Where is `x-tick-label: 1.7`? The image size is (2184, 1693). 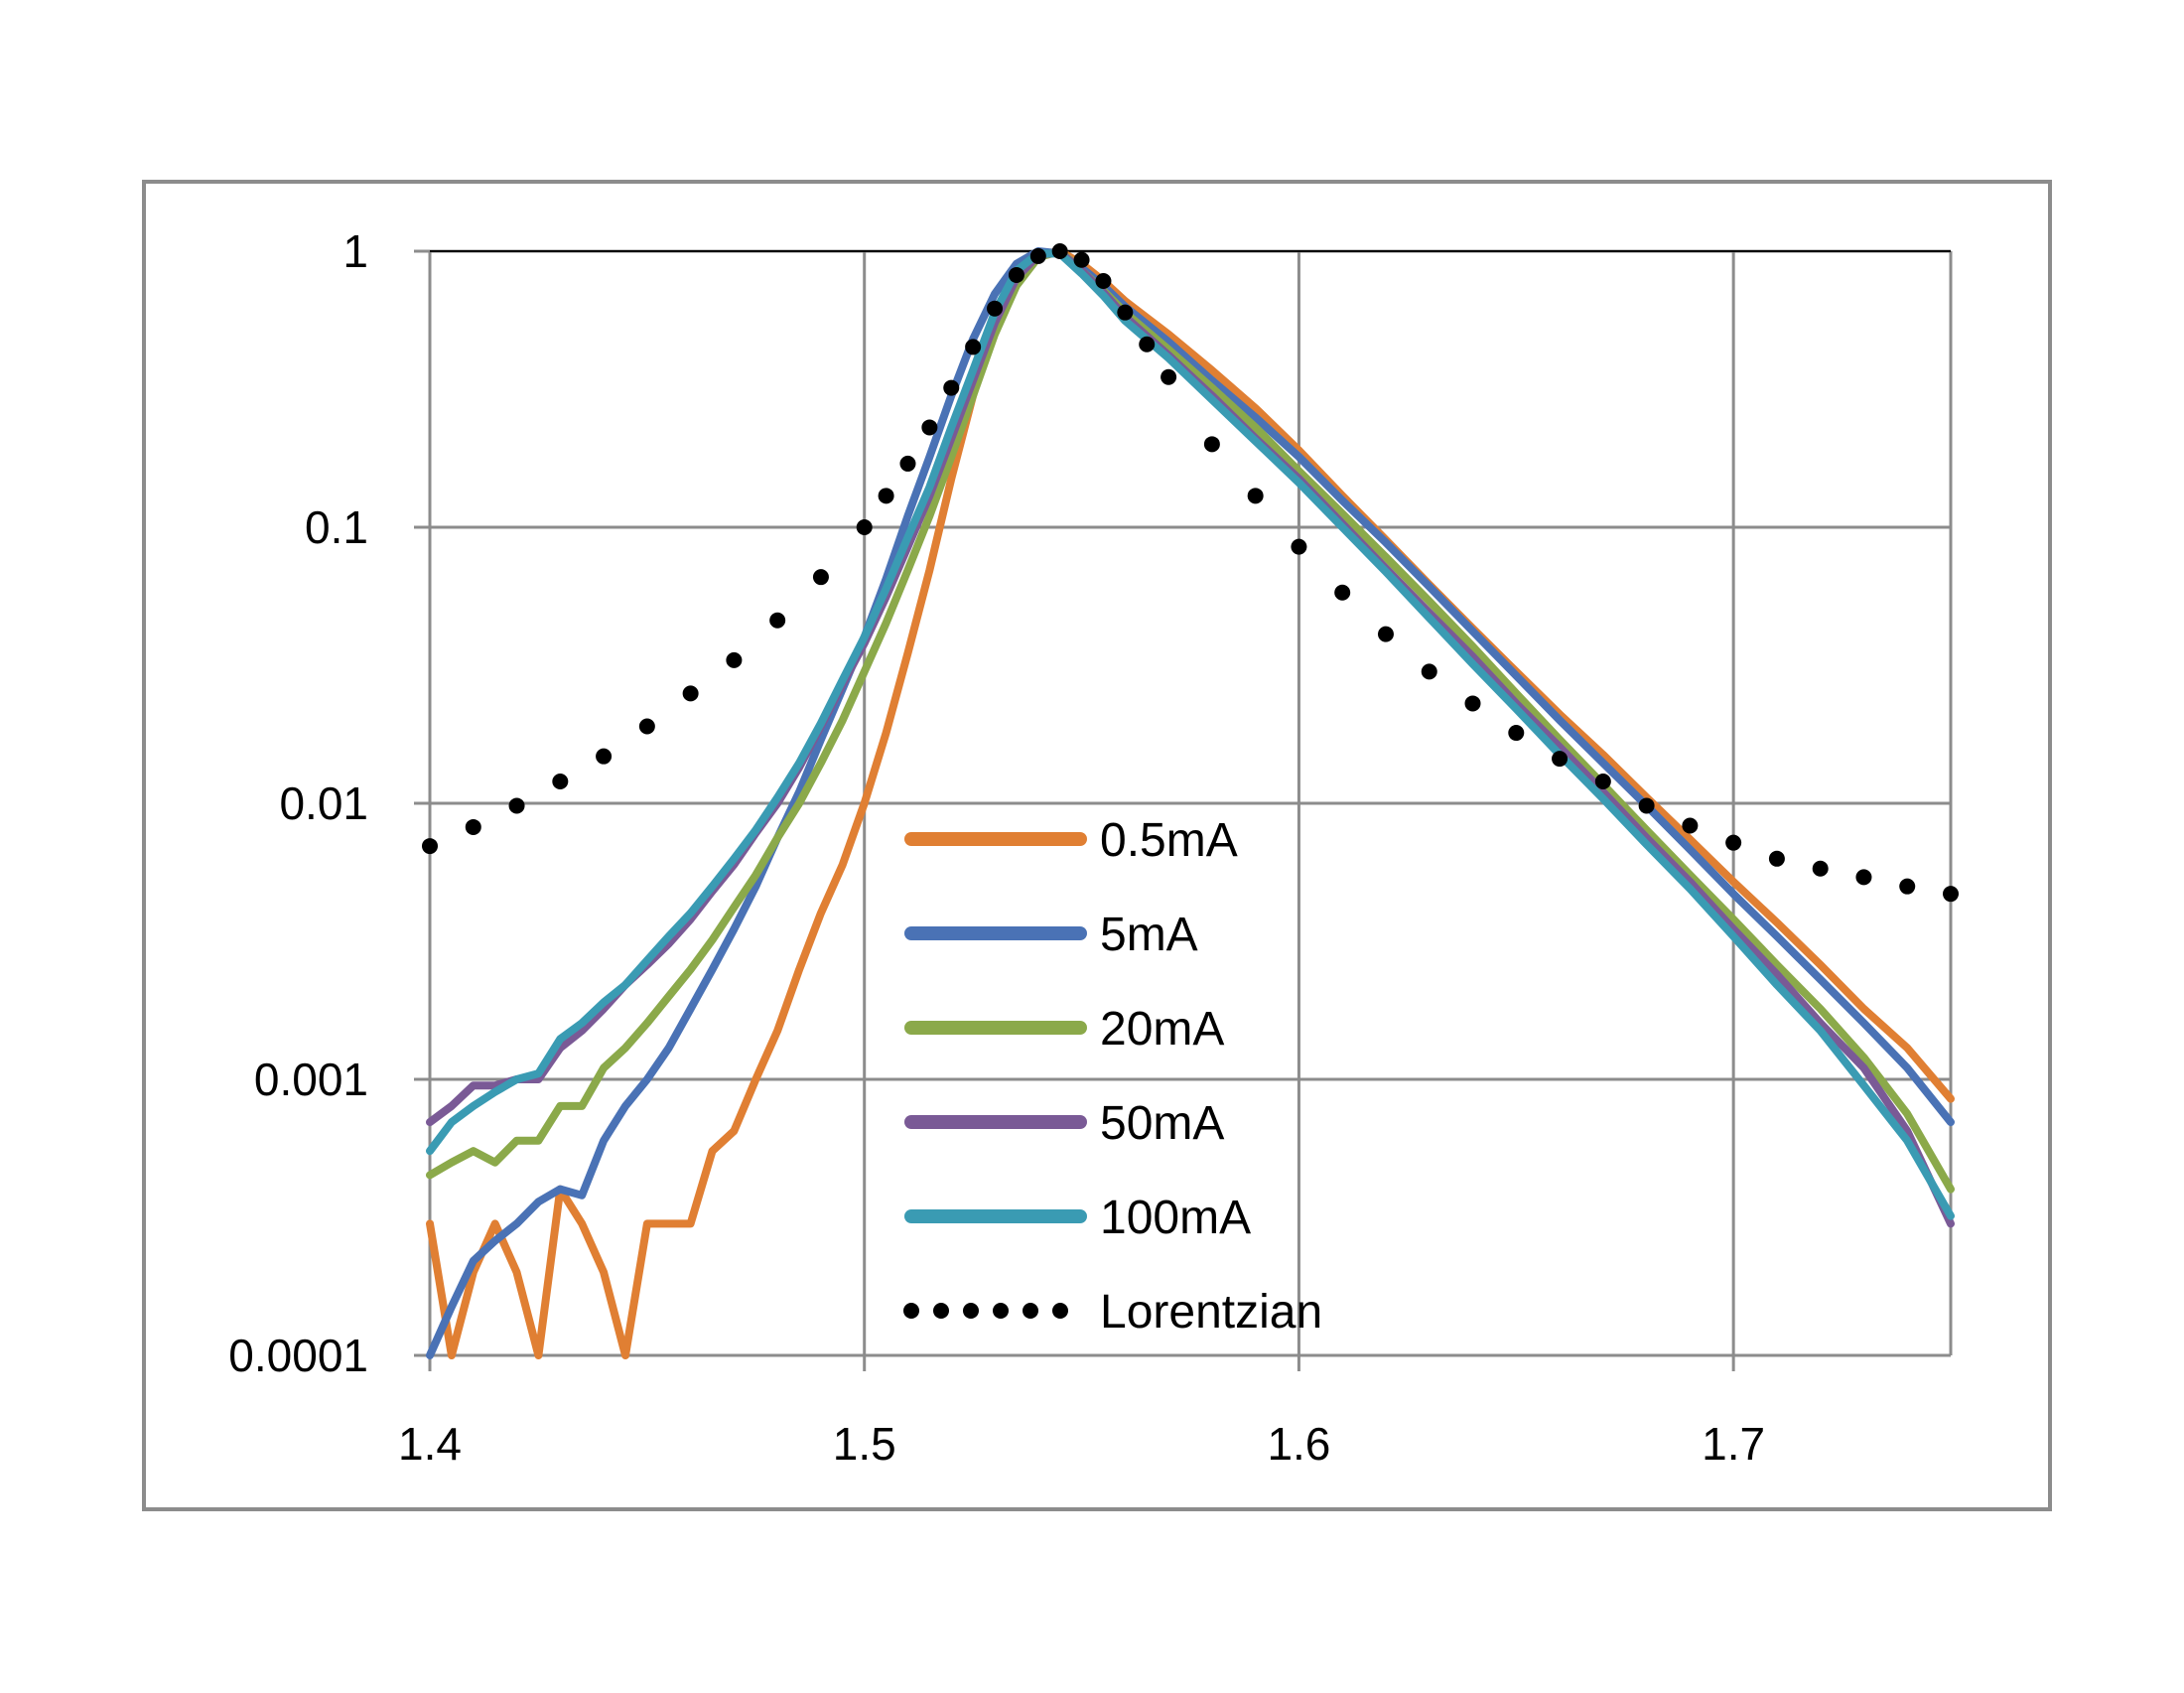
x-tick-label: 1.7 is located at coordinates (1733, 1444).